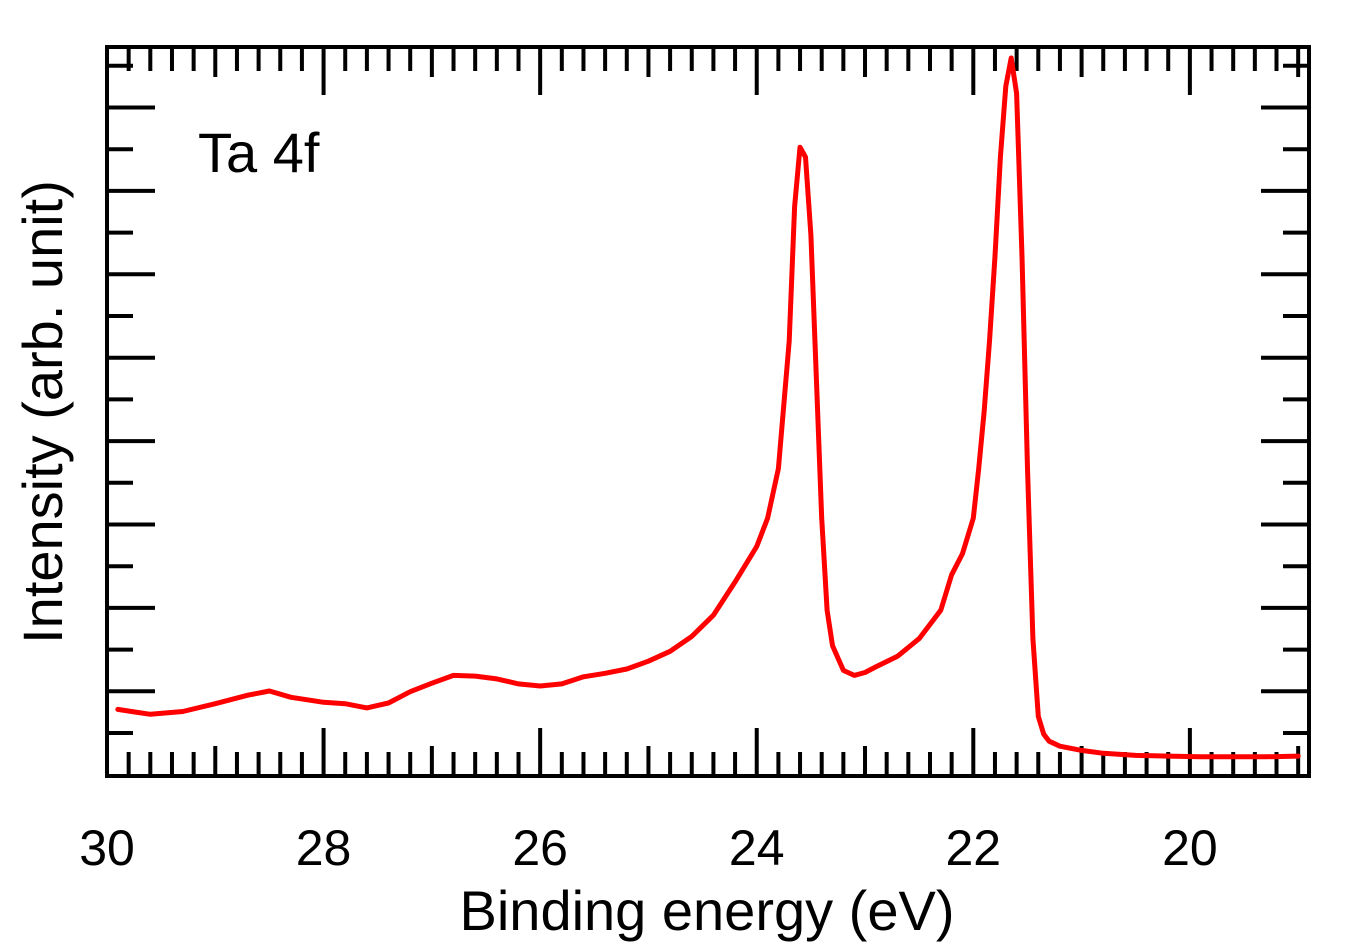 The image size is (1354, 946). Describe the element at coordinates (259, 152) in the screenshot. I see `spectrum-annotation: Ta 4f` at that location.